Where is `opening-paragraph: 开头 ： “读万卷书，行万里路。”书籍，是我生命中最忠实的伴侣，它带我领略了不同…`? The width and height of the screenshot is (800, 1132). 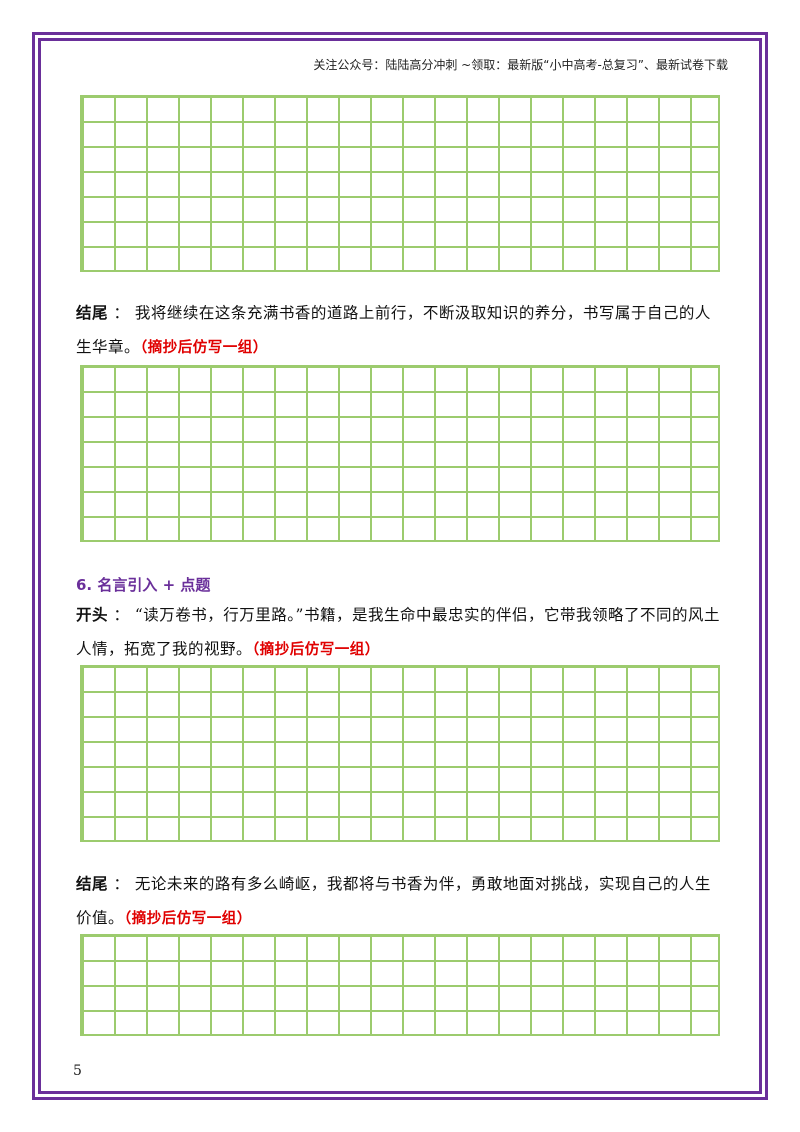 opening-paragraph: 开头 ： “读万卷书，行万里路。”书籍，是我生命中最忠实的伴侣，它带我领略了不同… is located at coordinates (401, 632).